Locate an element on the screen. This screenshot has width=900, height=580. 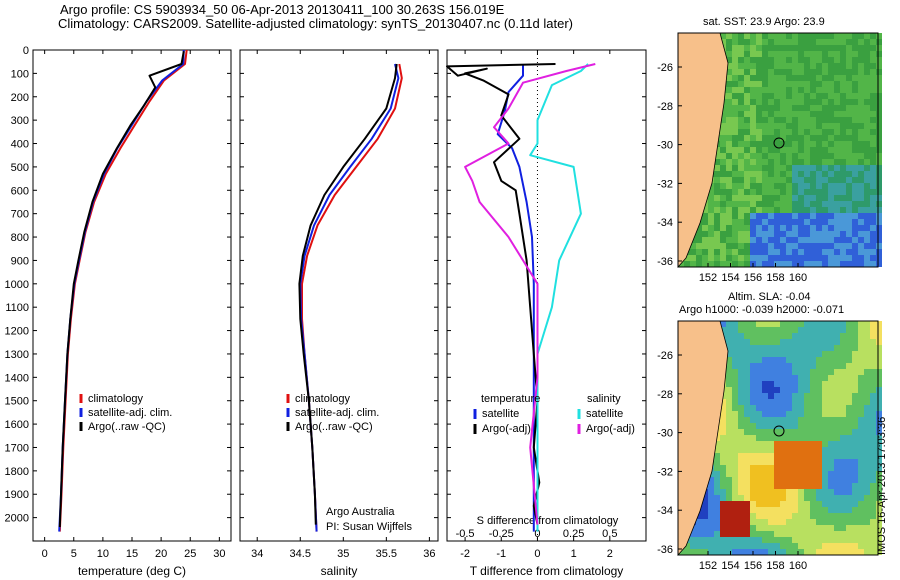
y-tick-label: 1100 is located at coordinates (17, 308).